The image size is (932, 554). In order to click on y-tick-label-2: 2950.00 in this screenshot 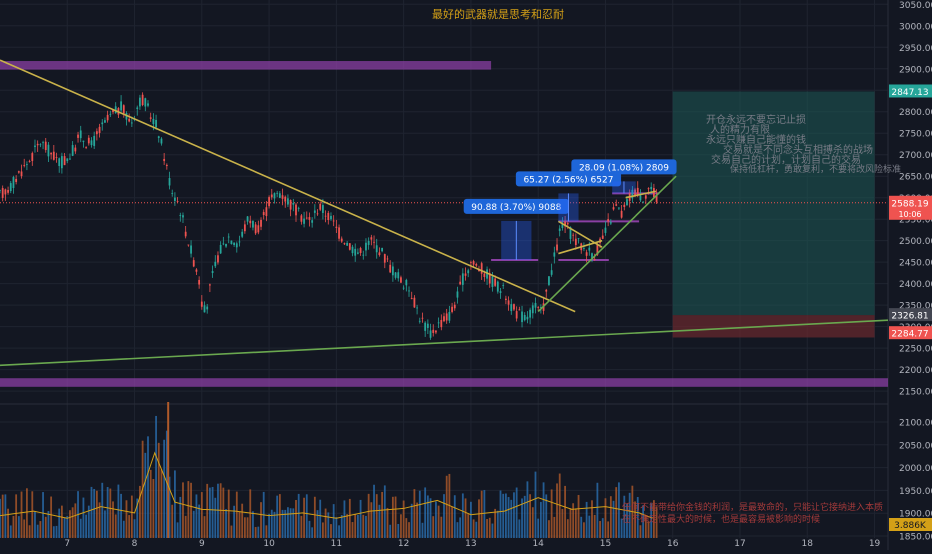, I will do `click(915, 49)`.